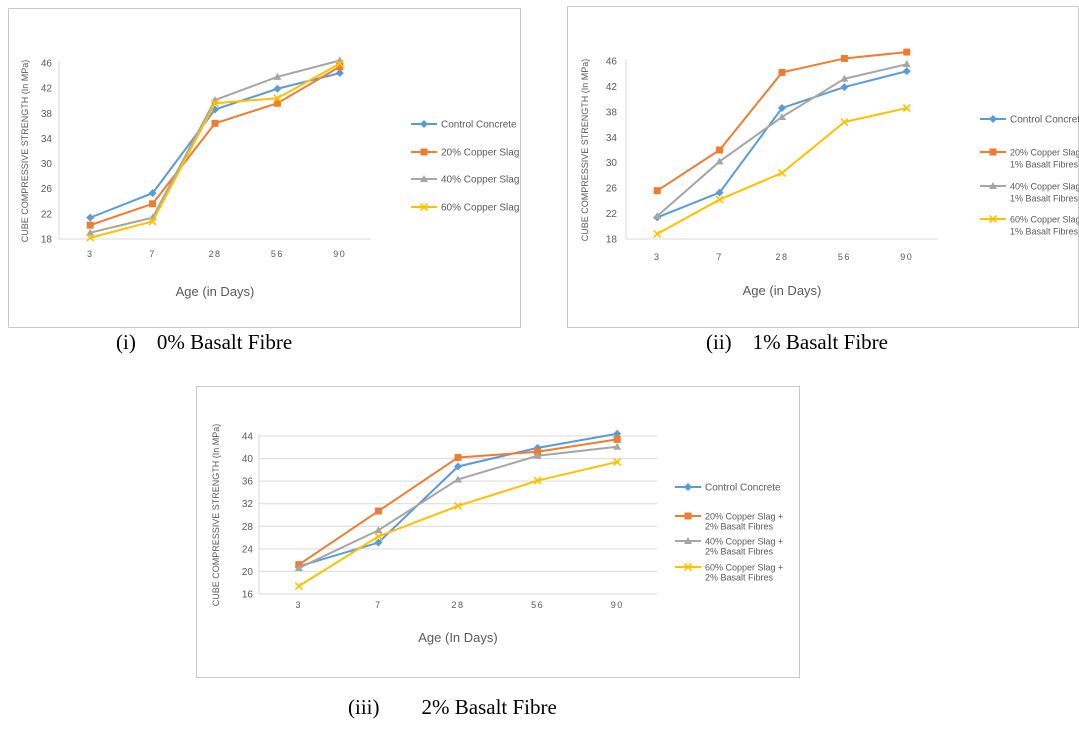 The width and height of the screenshot is (1079, 729). Describe the element at coordinates (299, 605) in the screenshot. I see `x-tick-label: 3` at that location.